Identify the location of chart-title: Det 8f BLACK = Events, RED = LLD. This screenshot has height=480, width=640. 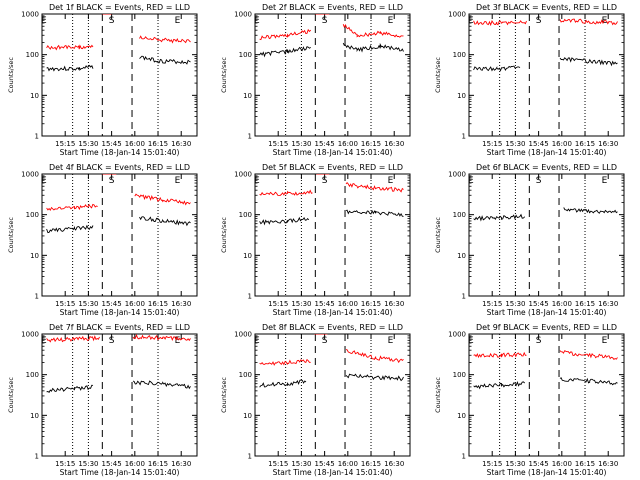
(332, 327).